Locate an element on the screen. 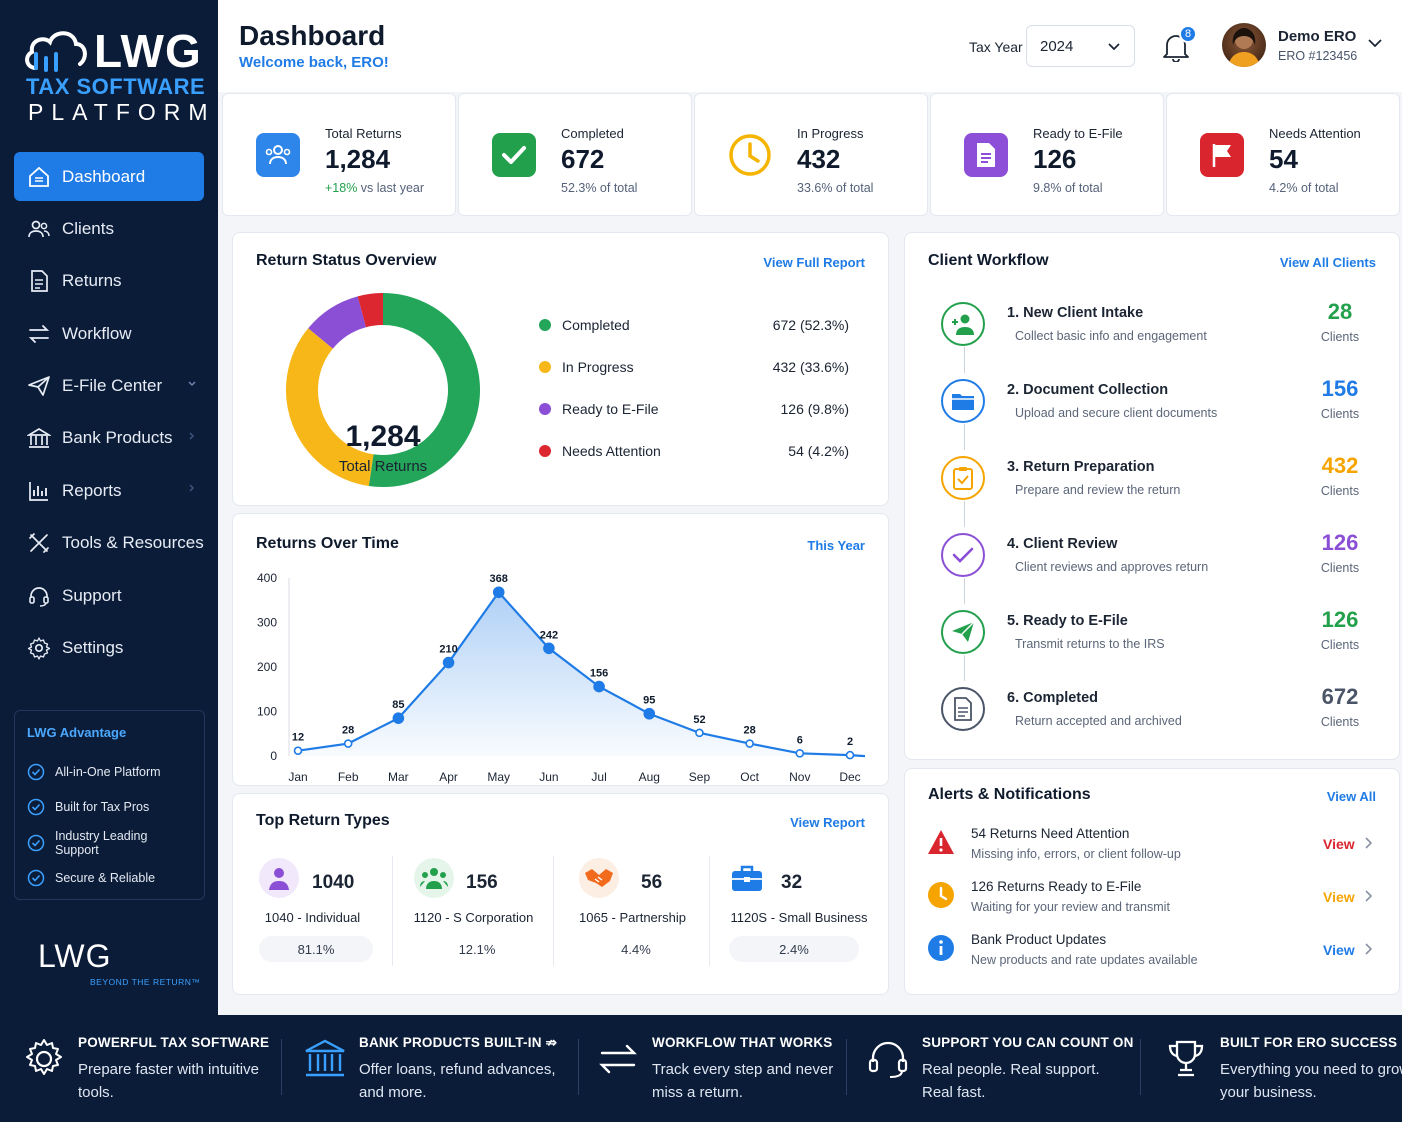 This screenshot has height=1122, width=1402. sidebar-item-reports: Reports is located at coordinates (109, 490).